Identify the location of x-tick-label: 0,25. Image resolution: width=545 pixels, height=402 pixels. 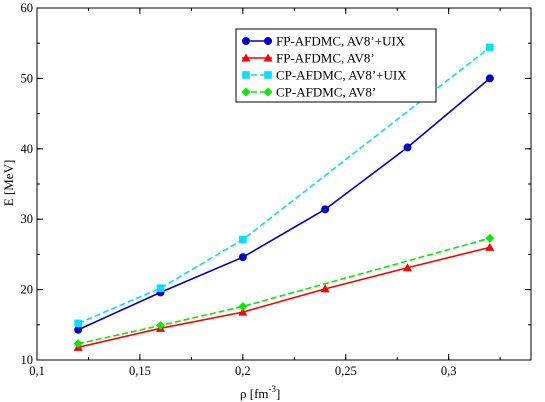
(346, 371).